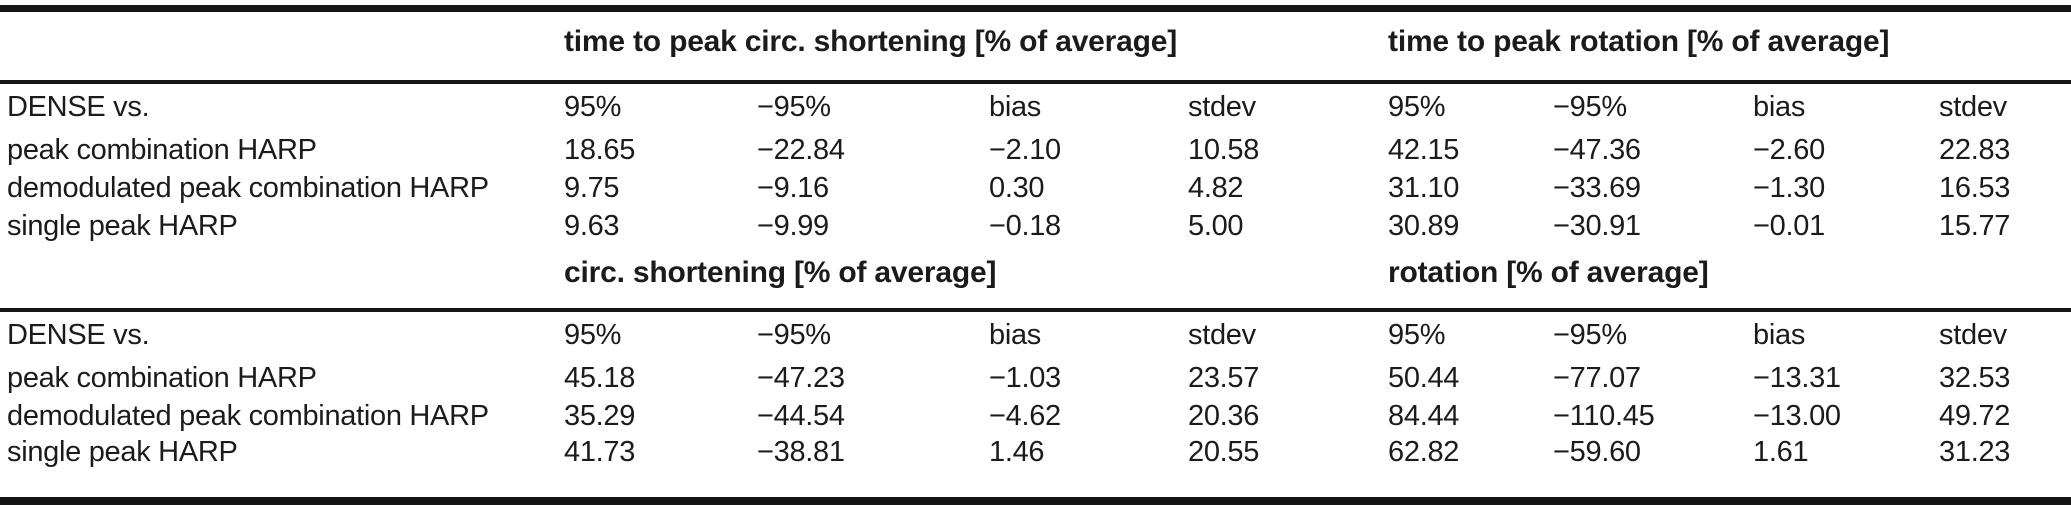 The image size is (2071, 515). What do you see at coordinates (969, 278) in the screenshot?
I see `group-header-circ-shortening: circ. shortening [% of average]` at bounding box center [969, 278].